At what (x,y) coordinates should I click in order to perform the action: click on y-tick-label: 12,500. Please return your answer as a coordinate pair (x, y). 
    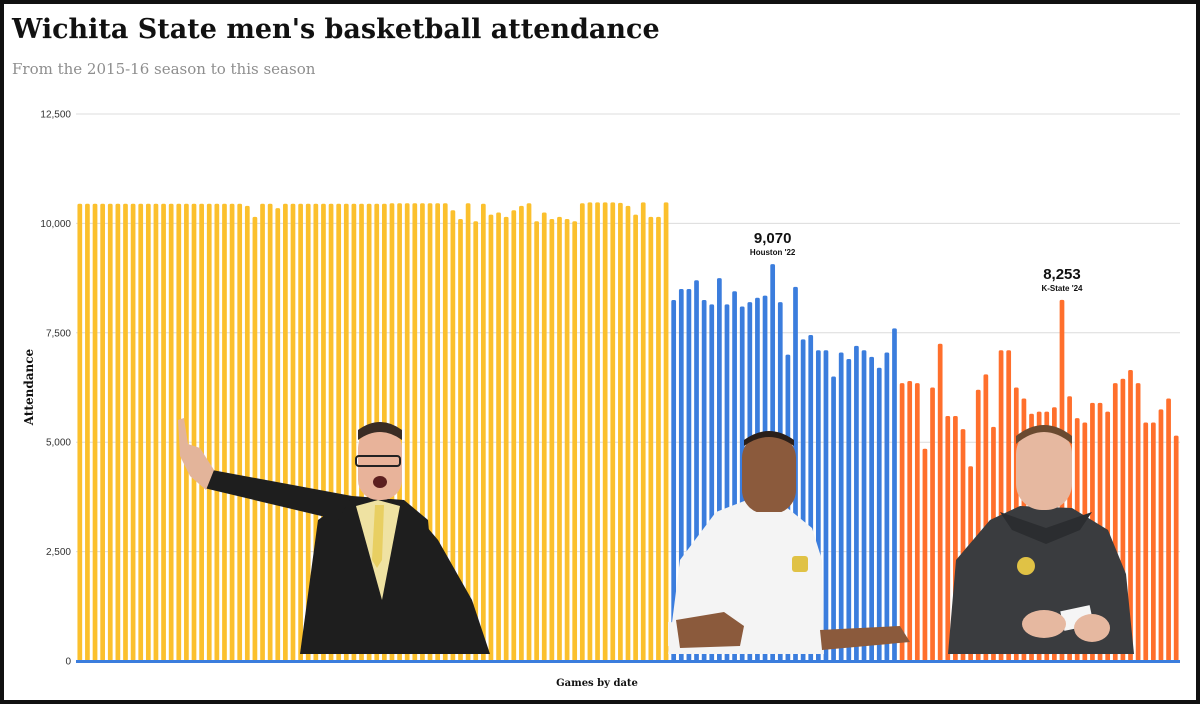
    Looking at the image, I should click on (55, 115).